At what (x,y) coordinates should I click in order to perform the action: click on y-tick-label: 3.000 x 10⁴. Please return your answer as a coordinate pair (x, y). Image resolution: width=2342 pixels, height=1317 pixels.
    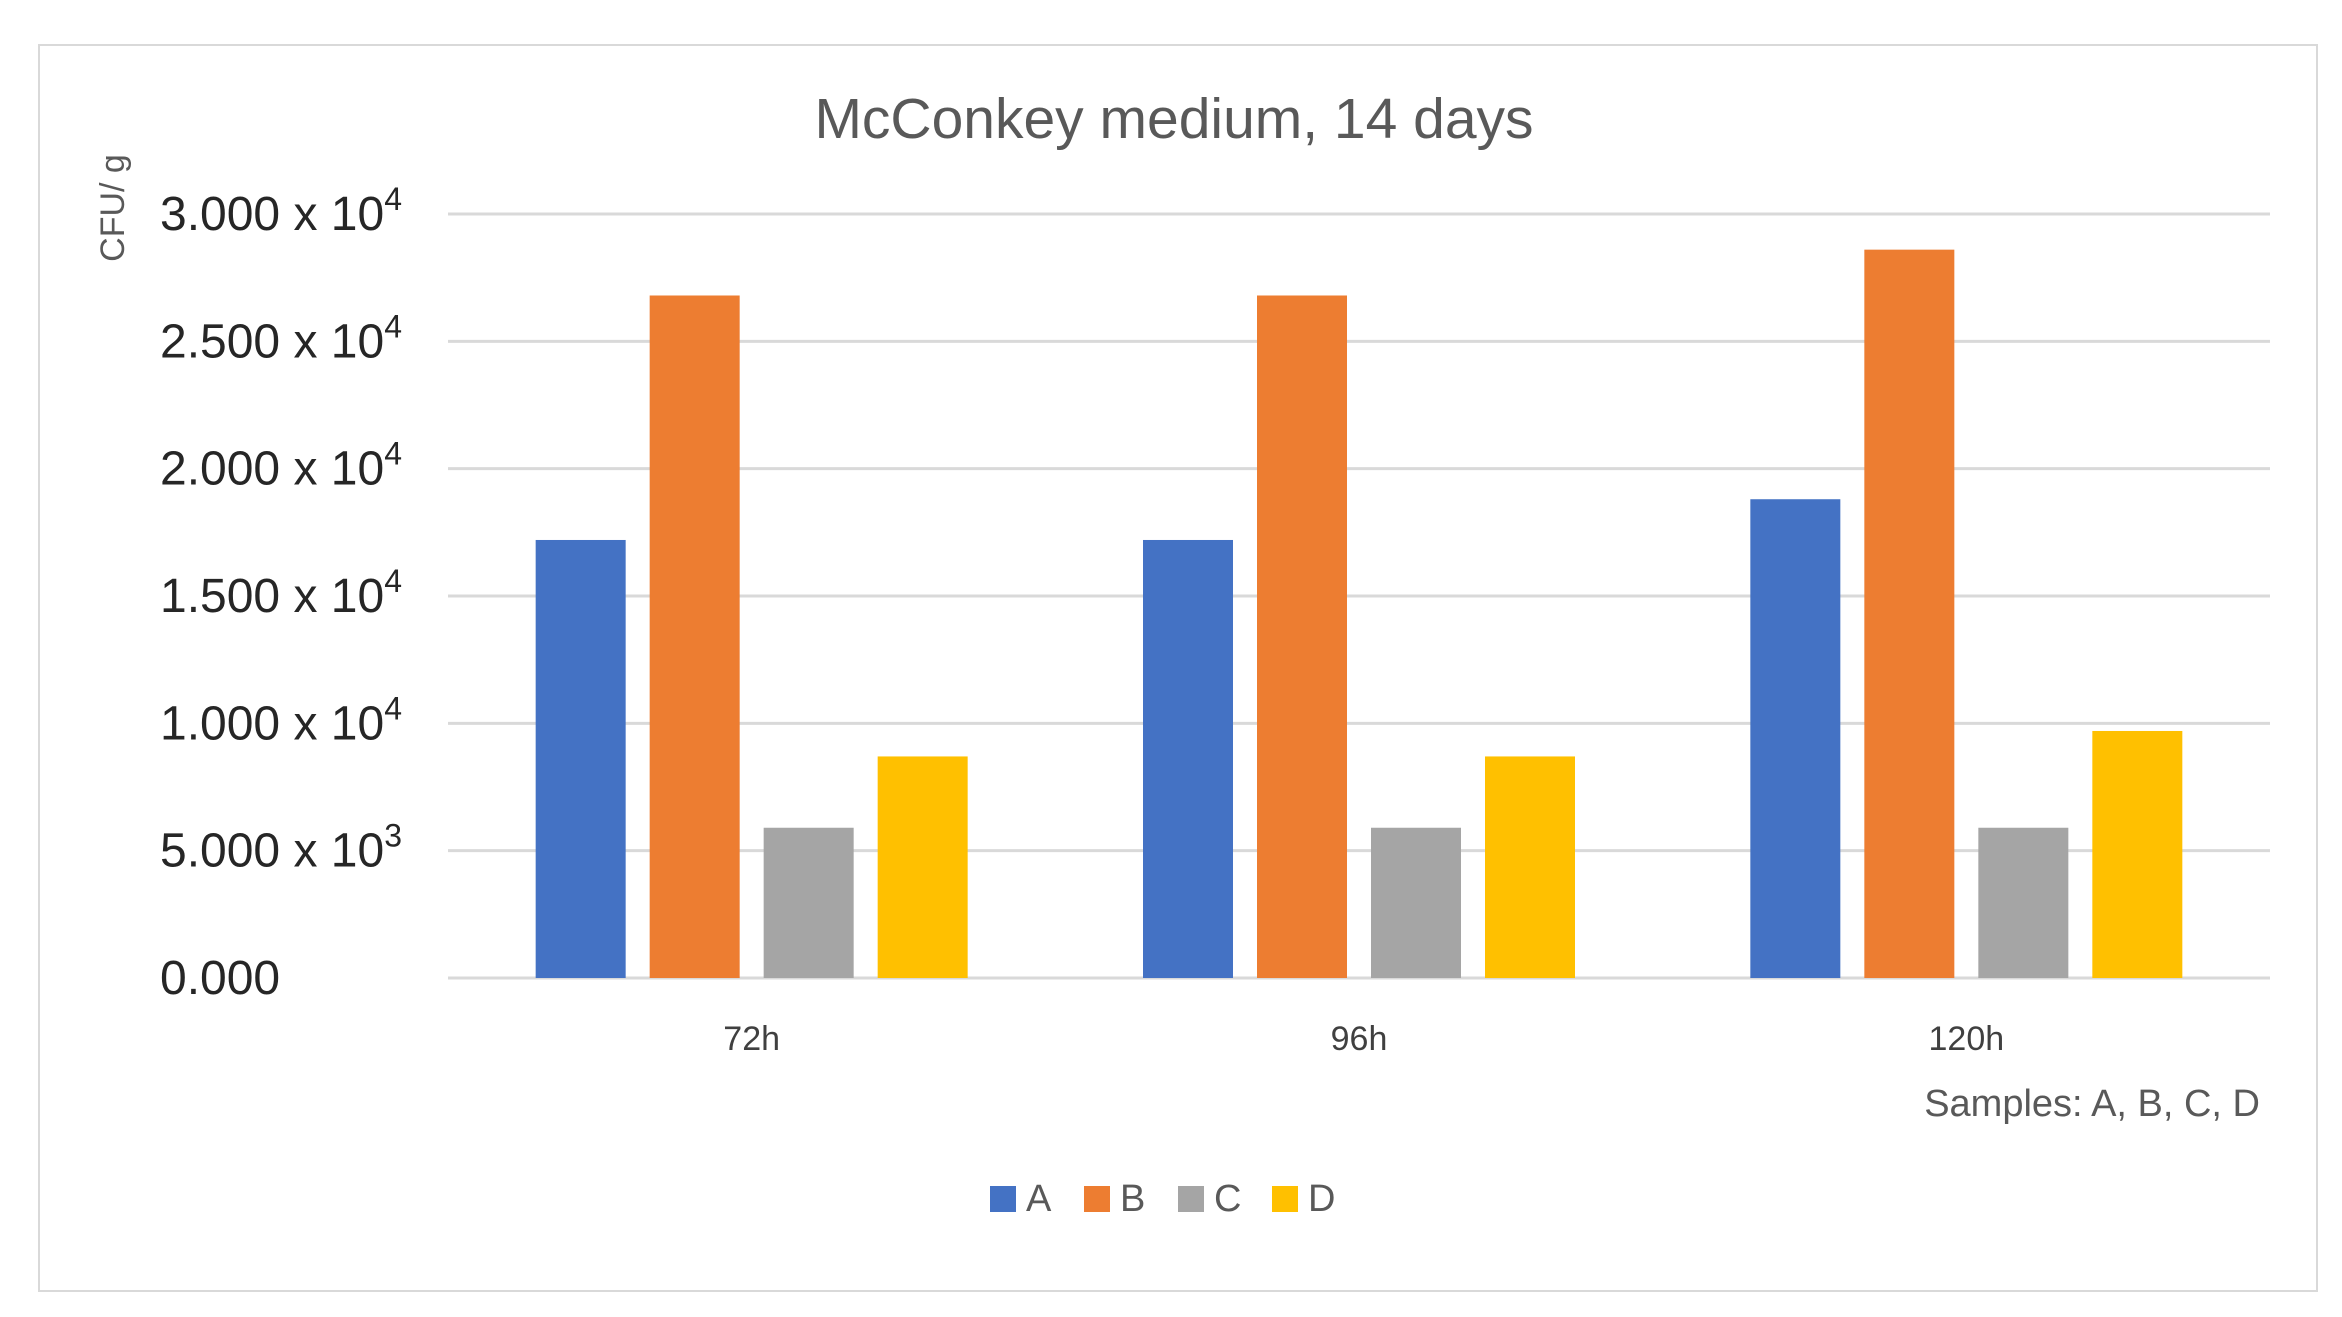
    Looking at the image, I should click on (281, 211).